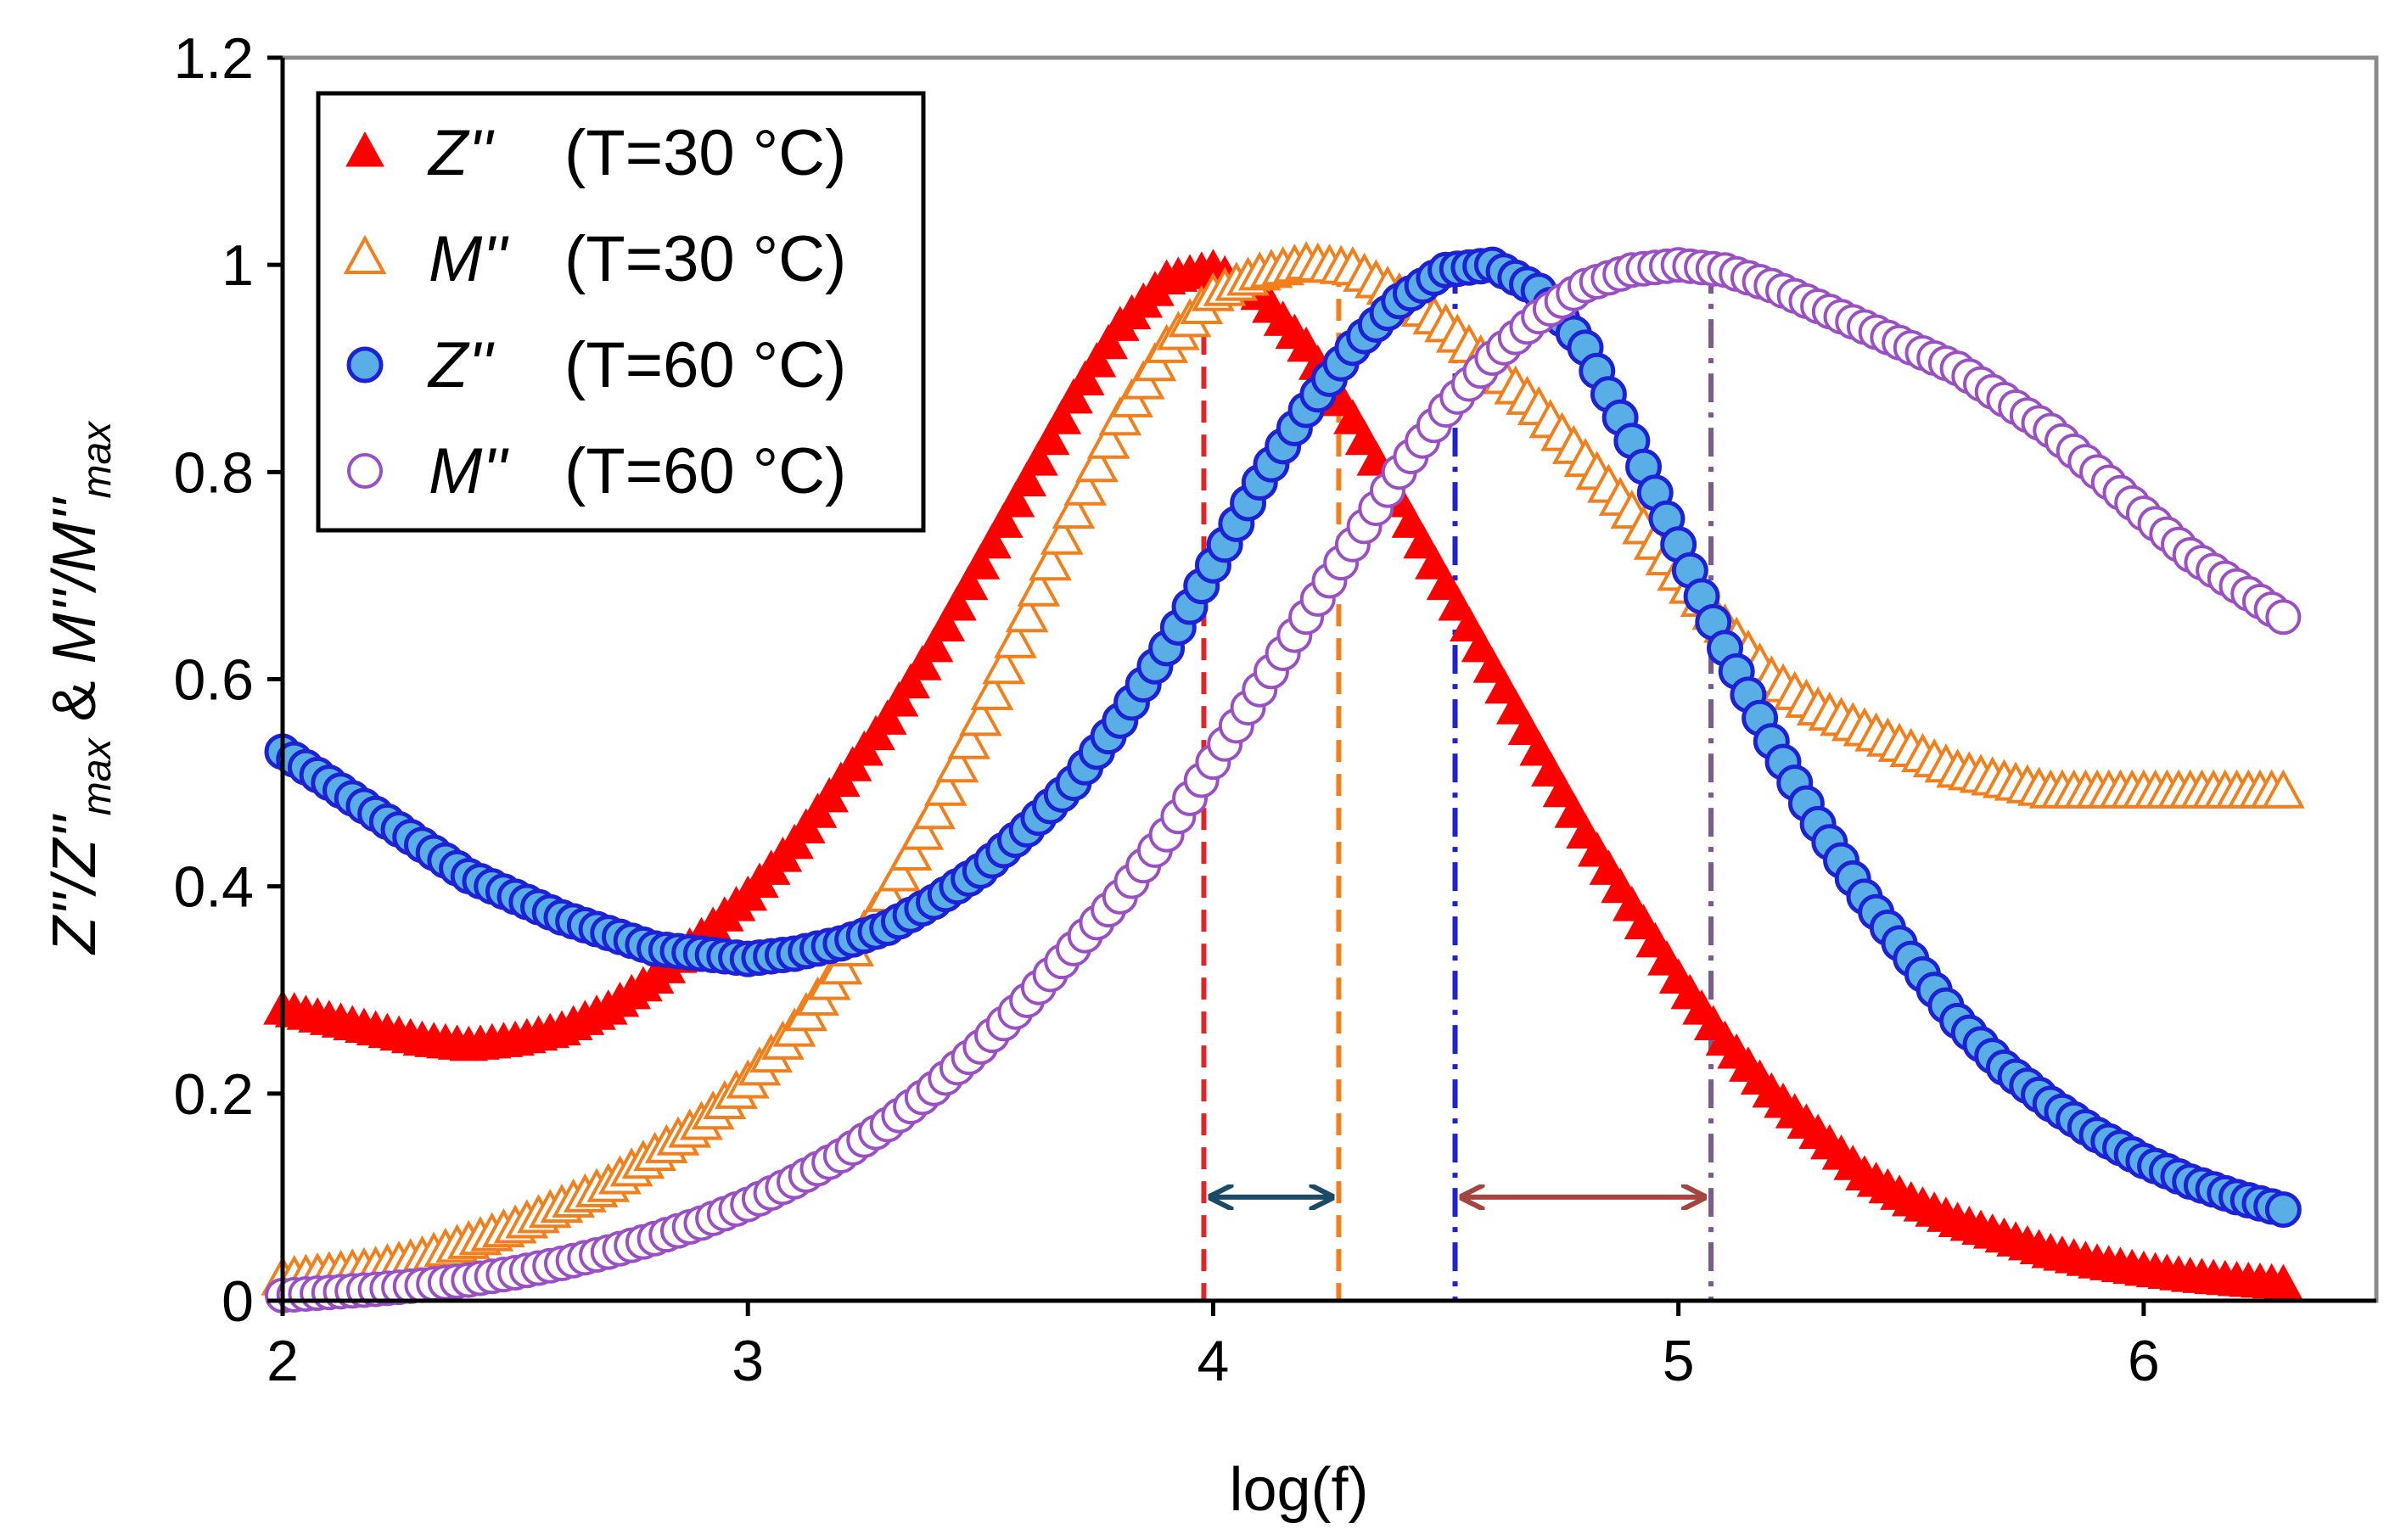  Describe the element at coordinates (1679, 1361) in the screenshot. I see `x-tick-label: 5` at that location.